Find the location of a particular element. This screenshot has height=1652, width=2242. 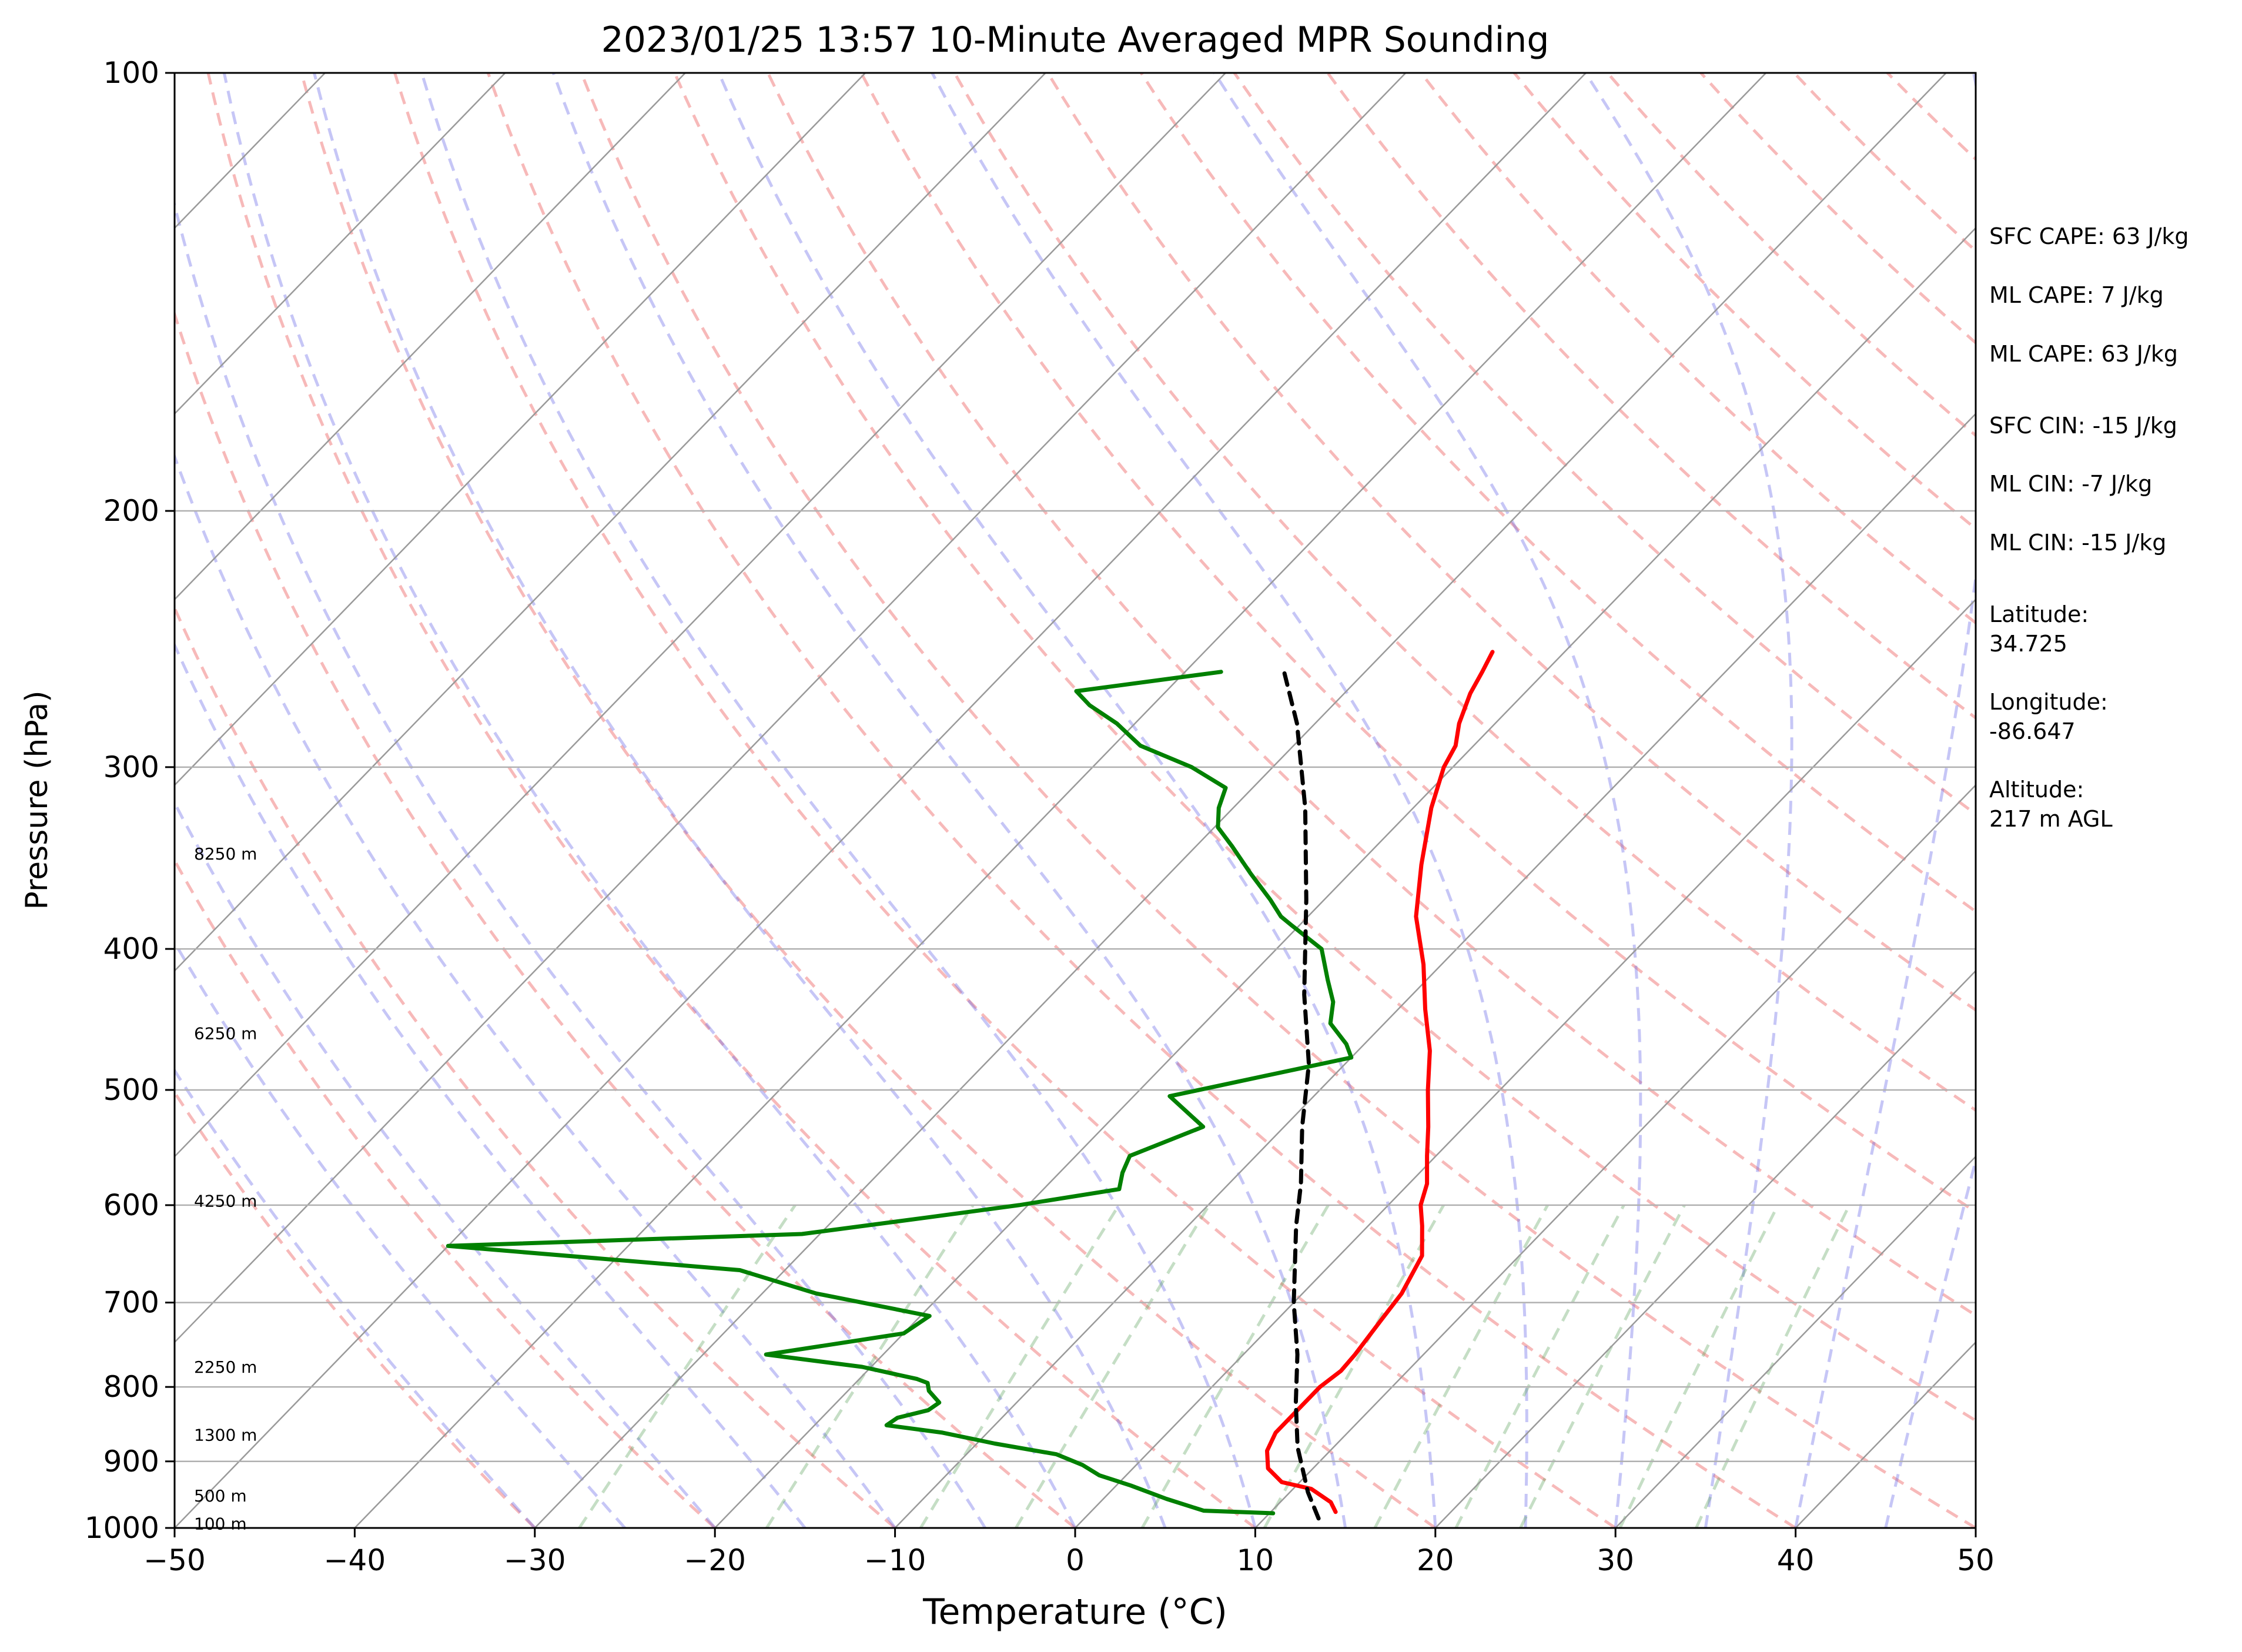

longitude-value: -86.647 is located at coordinates (2033, 731).